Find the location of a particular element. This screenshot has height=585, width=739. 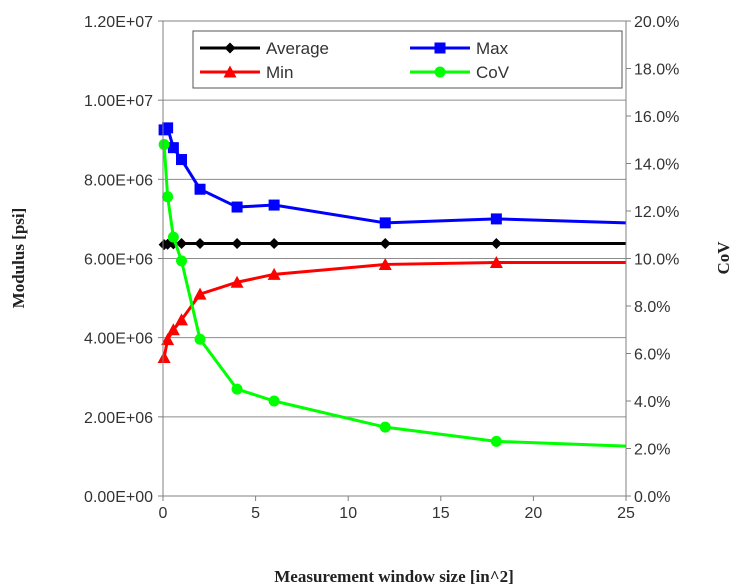

x-tick-label: 15 is located at coordinates (441, 513).